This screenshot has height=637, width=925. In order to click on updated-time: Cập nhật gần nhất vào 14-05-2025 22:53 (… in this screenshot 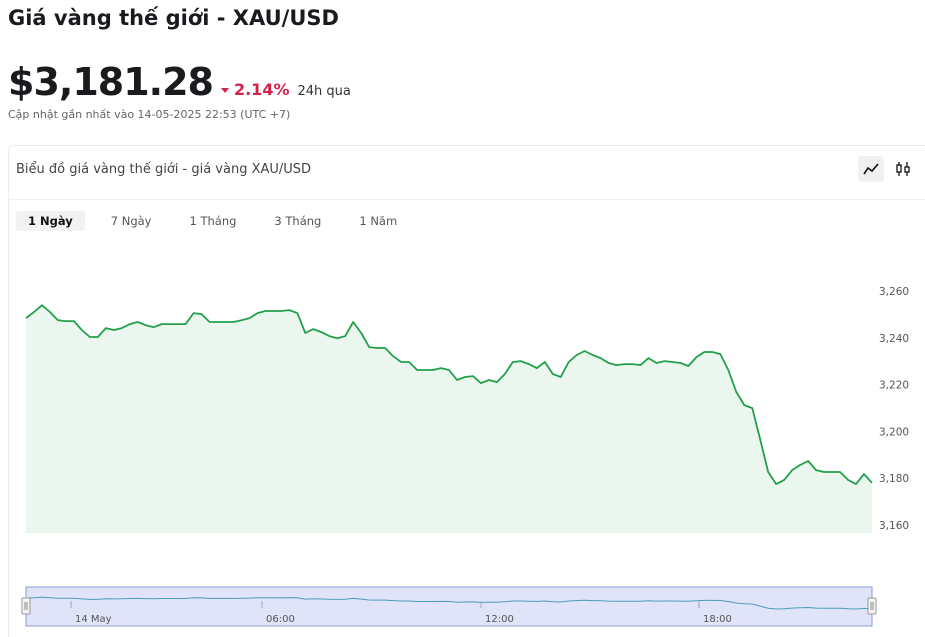, I will do `click(149, 114)`.